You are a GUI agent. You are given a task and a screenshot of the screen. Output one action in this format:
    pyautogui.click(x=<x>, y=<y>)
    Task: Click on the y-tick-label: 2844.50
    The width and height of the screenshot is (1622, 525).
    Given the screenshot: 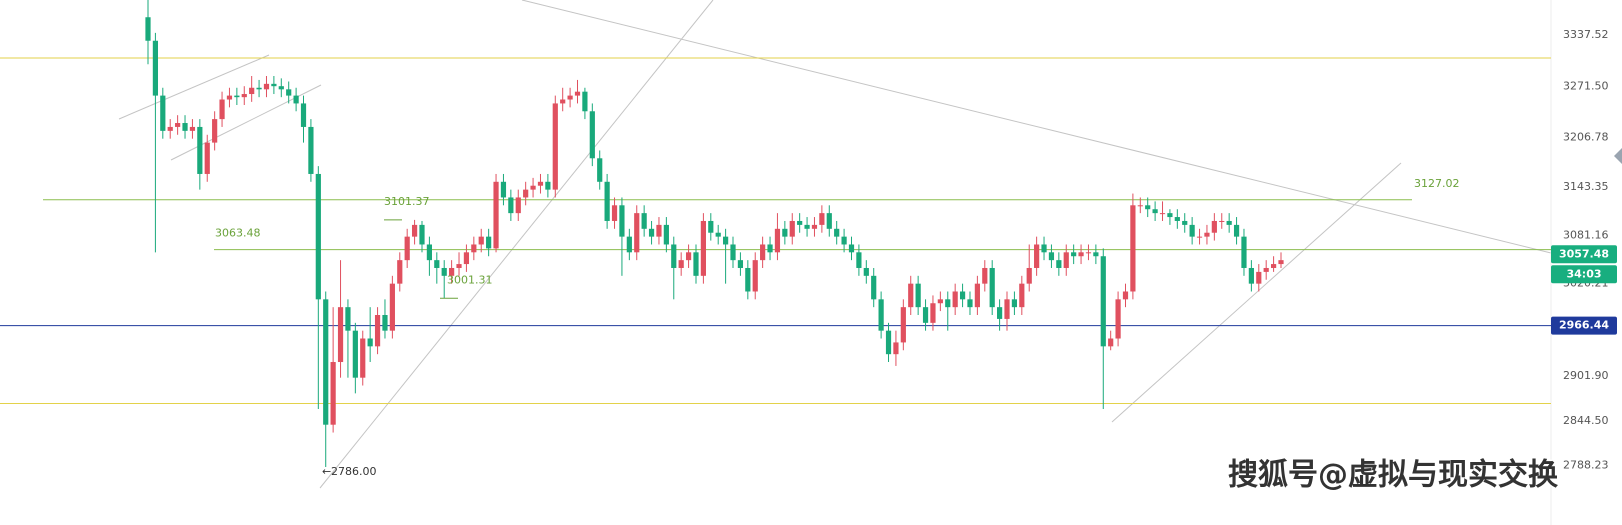 What is the action you would take?
    pyautogui.click(x=1586, y=420)
    